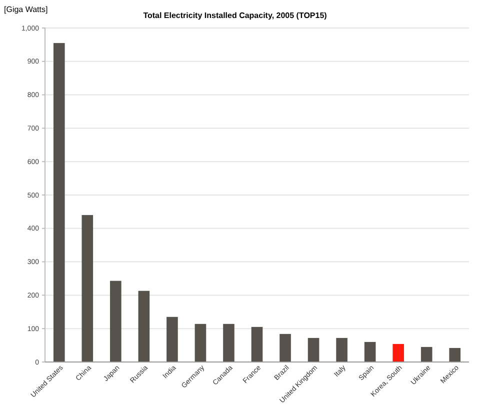 This screenshot has height=420, width=477. I want to click on chart-title: Total Electricity Installed Capacity, 2005 (TOP15), so click(235, 15).